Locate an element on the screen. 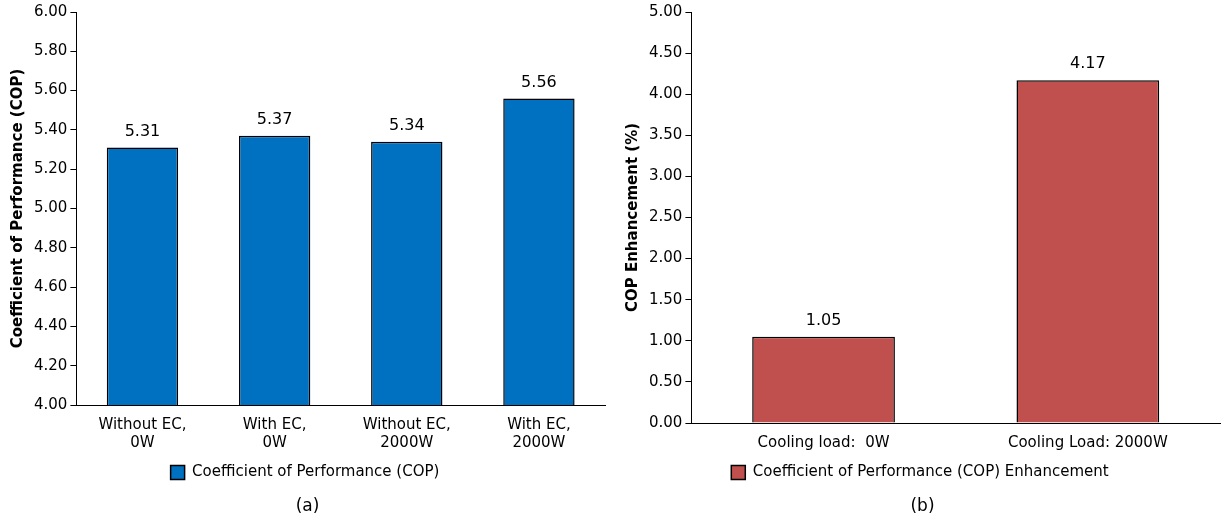 The image size is (1231, 527). y-axis-title: Coefficient of Performance (COP) is located at coordinates (16, 208).